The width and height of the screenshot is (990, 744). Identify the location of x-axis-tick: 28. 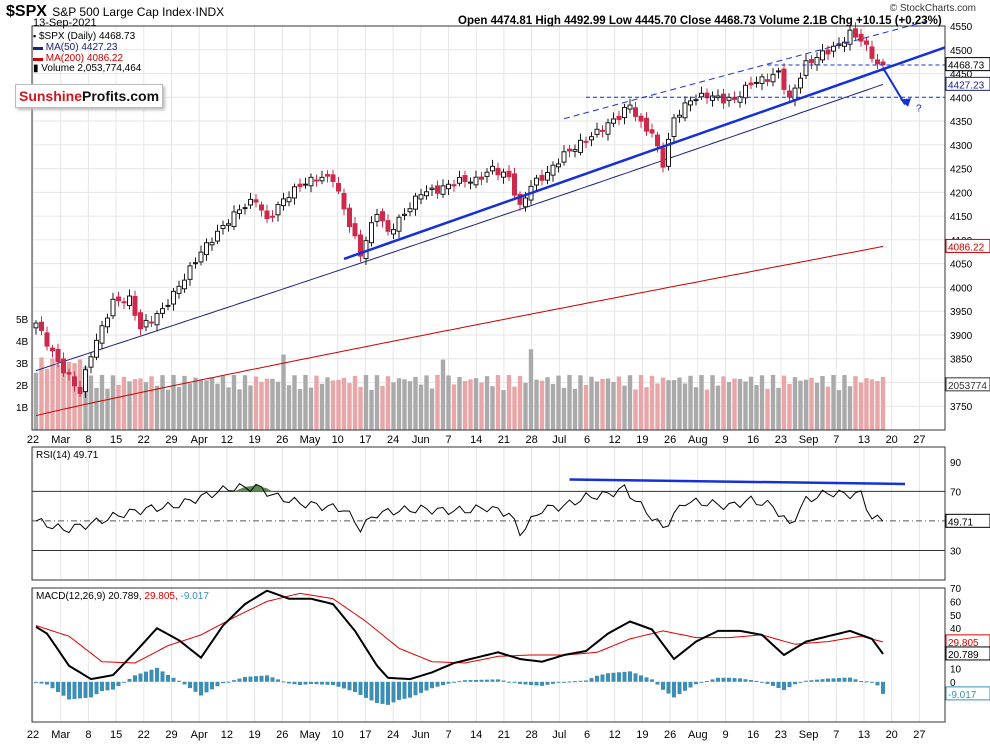
(531, 440).